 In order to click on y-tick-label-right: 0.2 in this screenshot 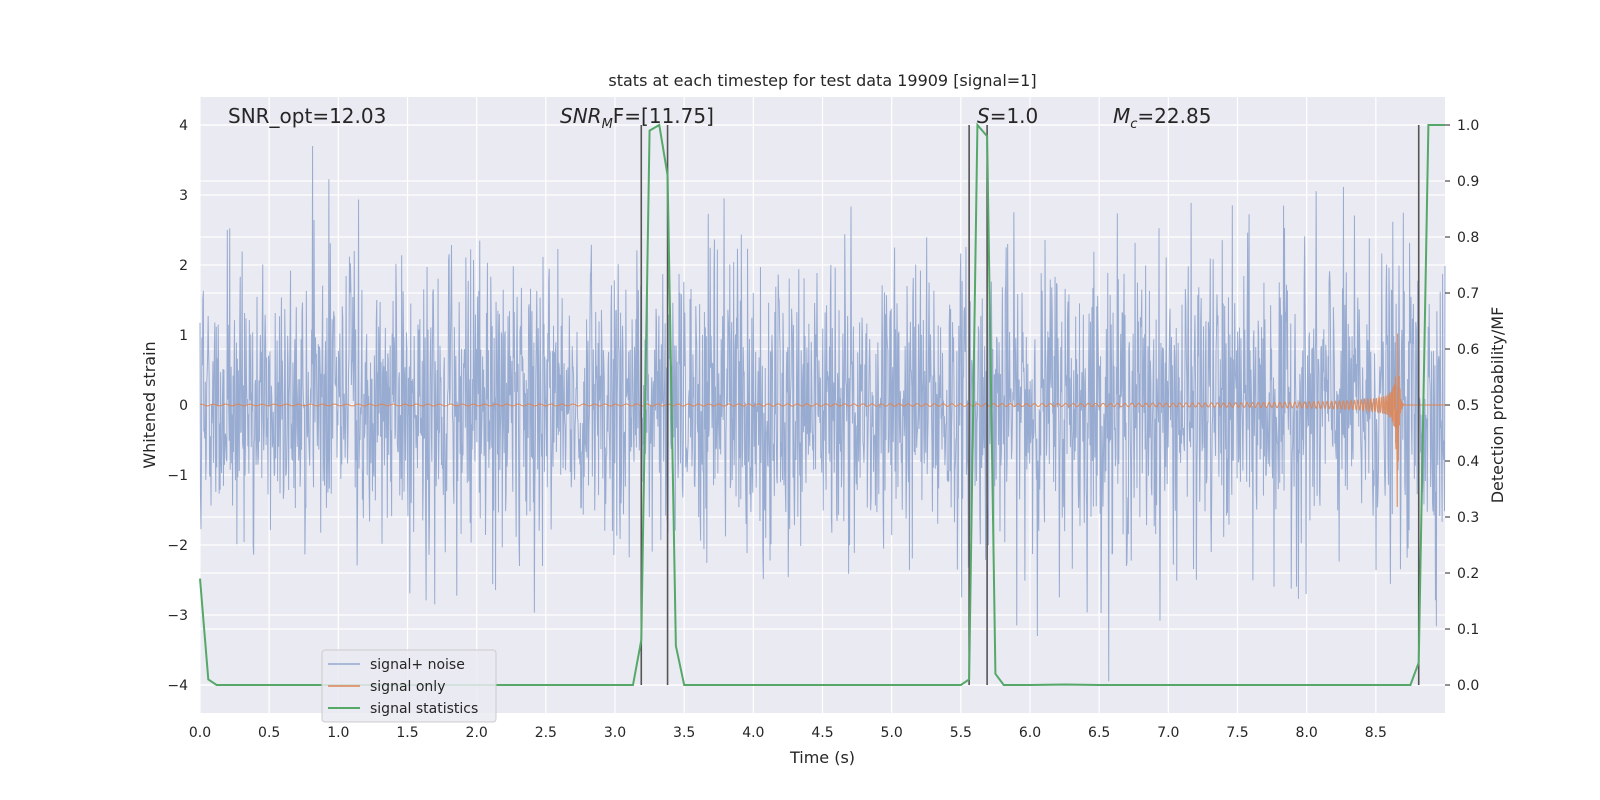, I will do `click(1468, 574)`.